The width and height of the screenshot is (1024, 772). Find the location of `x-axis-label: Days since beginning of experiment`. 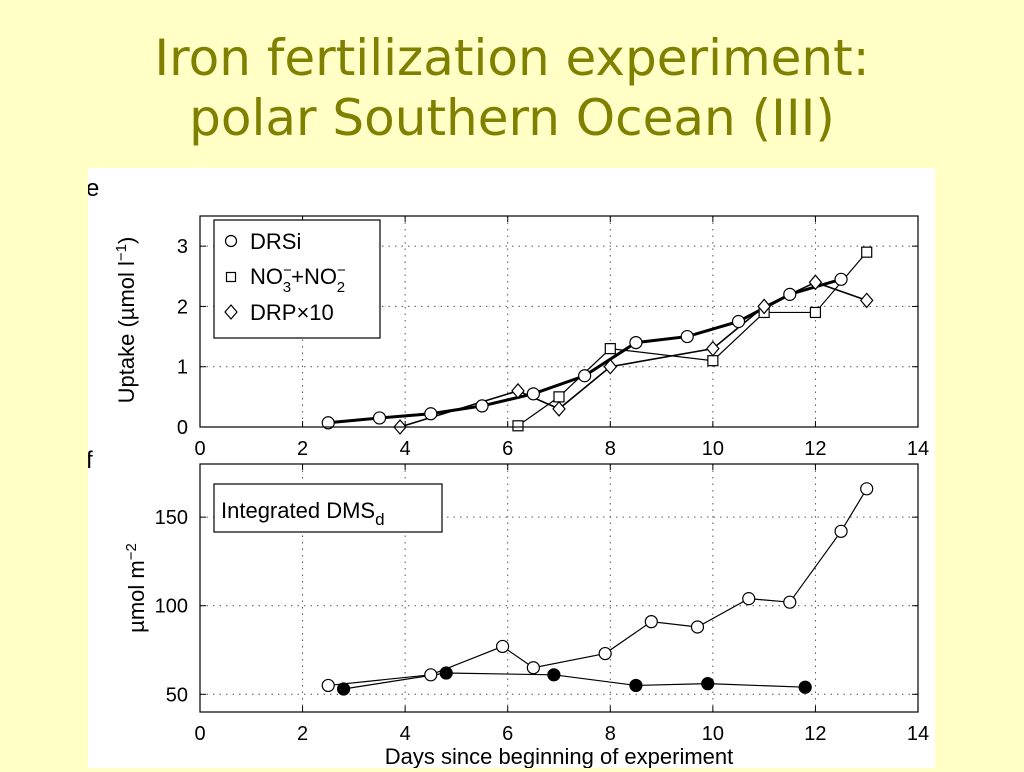

x-axis-label: Days since beginning of experiment is located at coordinates (559, 756).